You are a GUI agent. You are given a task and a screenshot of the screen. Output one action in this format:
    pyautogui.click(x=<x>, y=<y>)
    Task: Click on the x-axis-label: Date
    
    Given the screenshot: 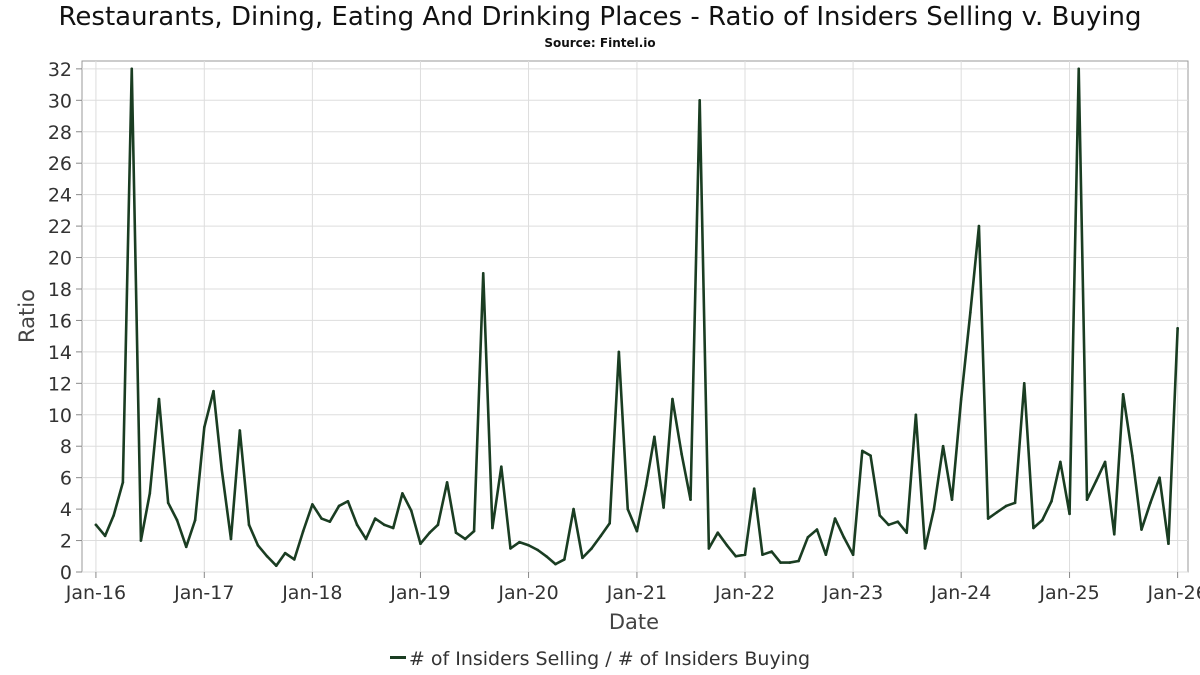 What is the action you would take?
    pyautogui.click(x=634, y=622)
    